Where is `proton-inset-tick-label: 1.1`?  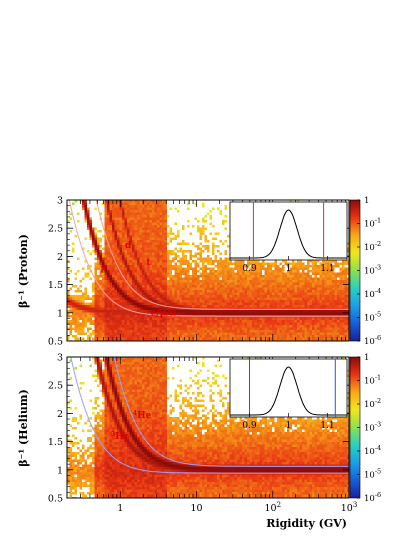 proton-inset-tick-label: 1.1 is located at coordinates (327, 269).